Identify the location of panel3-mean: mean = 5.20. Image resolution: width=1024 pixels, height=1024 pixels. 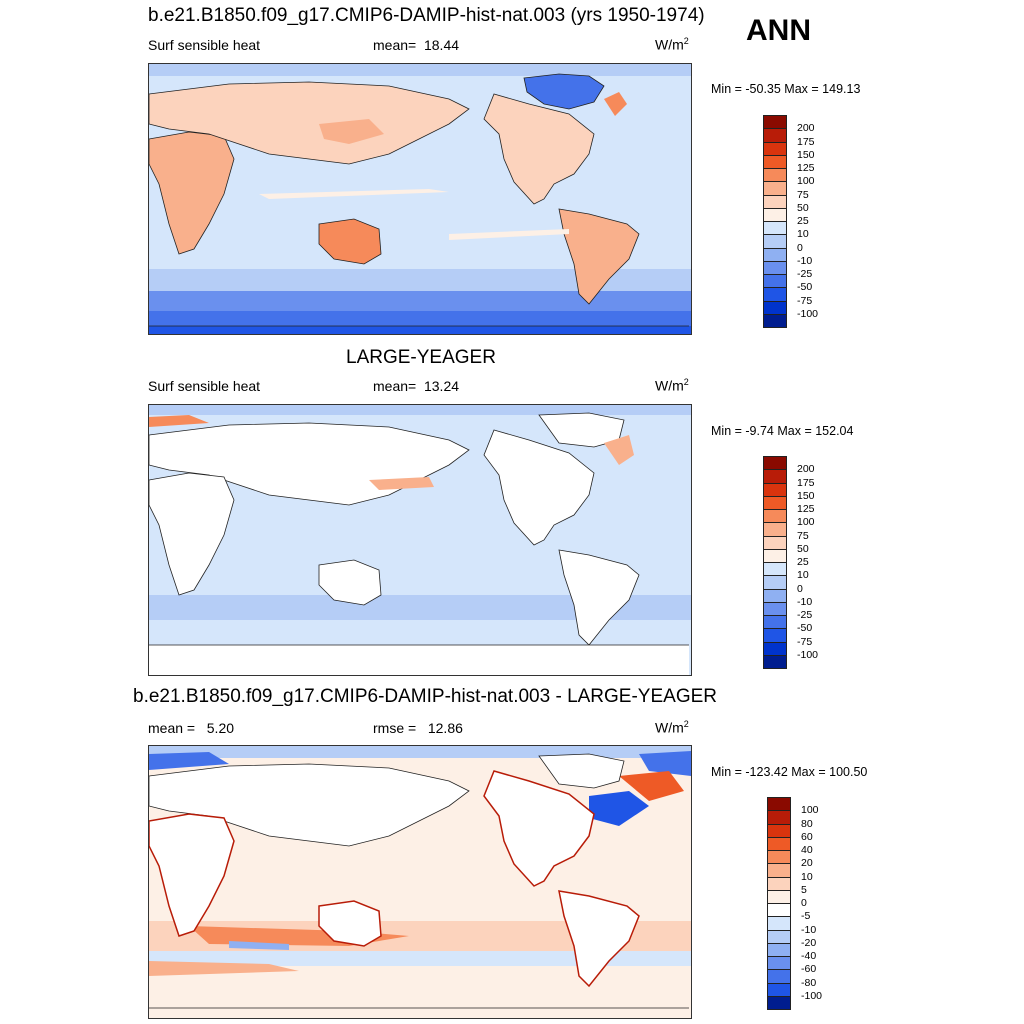
(191, 728).